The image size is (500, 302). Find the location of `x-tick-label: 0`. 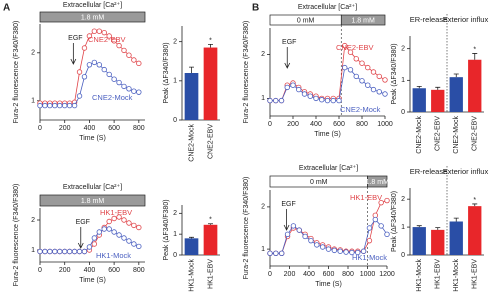

x-tick-label: 0 is located at coordinates (40, 128).